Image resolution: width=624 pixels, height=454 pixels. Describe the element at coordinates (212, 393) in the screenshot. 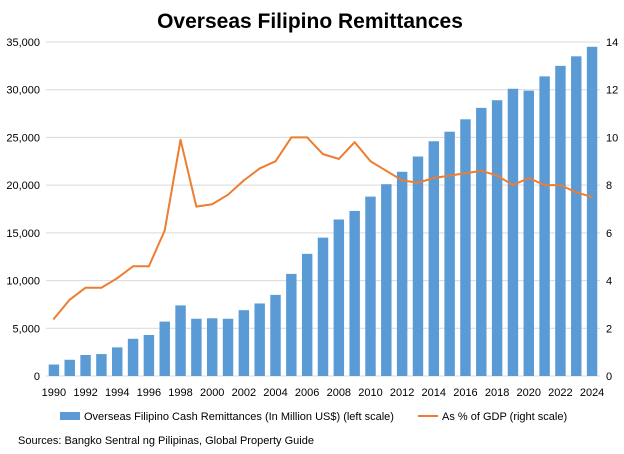

I see `x-tick-label: 2000` at that location.